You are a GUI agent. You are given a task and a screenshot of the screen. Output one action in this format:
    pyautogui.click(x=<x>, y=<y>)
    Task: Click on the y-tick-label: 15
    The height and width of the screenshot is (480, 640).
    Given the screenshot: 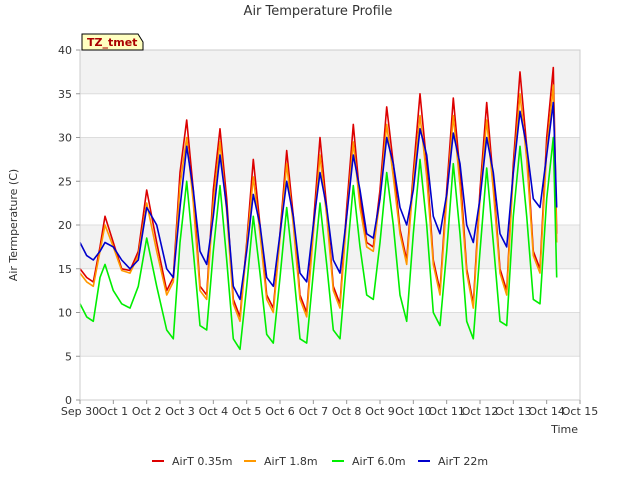 What is the action you would take?
    pyautogui.click(x=65, y=269)
    